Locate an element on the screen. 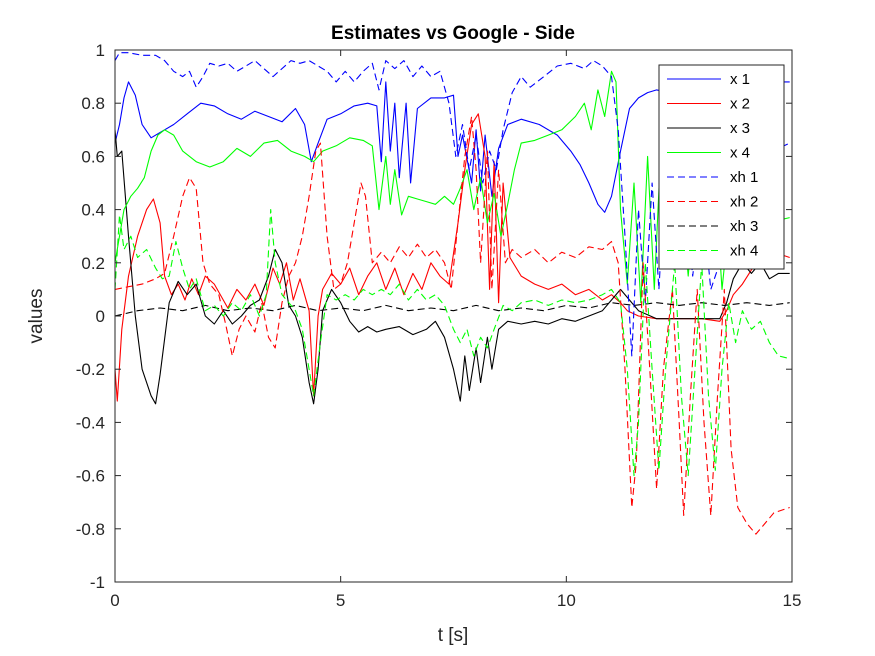 The image size is (875, 656). y-tick-label: 0.4 is located at coordinates (93, 210).